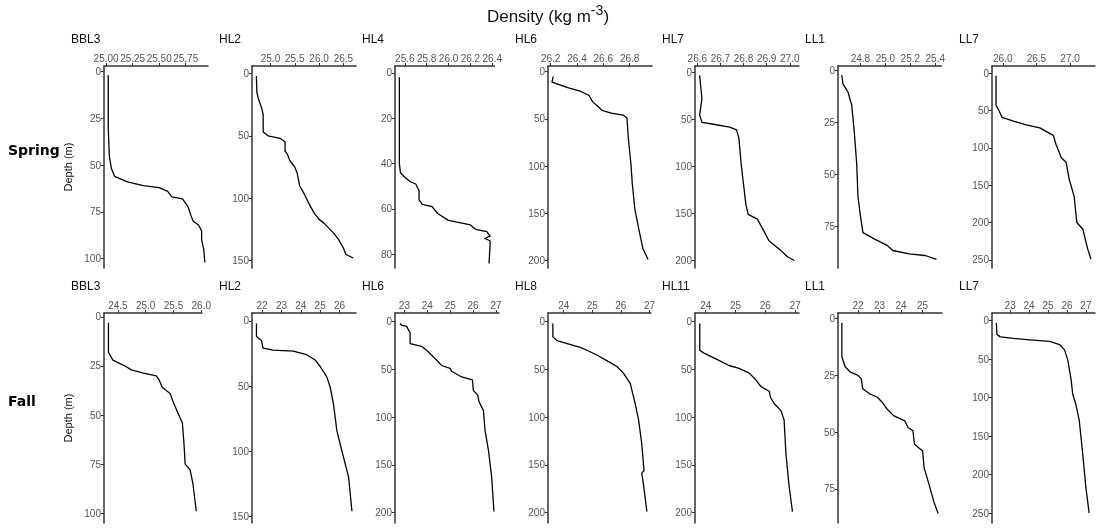 The width and height of the screenshot is (1096, 529). Describe the element at coordinates (526, 286) in the screenshot. I see `chart-title: HL8` at that location.